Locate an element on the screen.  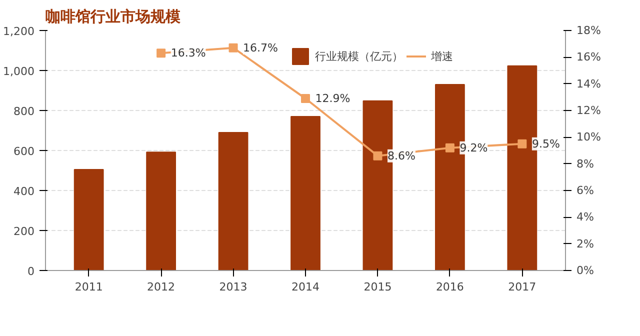
y-tick-label: 200 is located at coordinates (24, 231).